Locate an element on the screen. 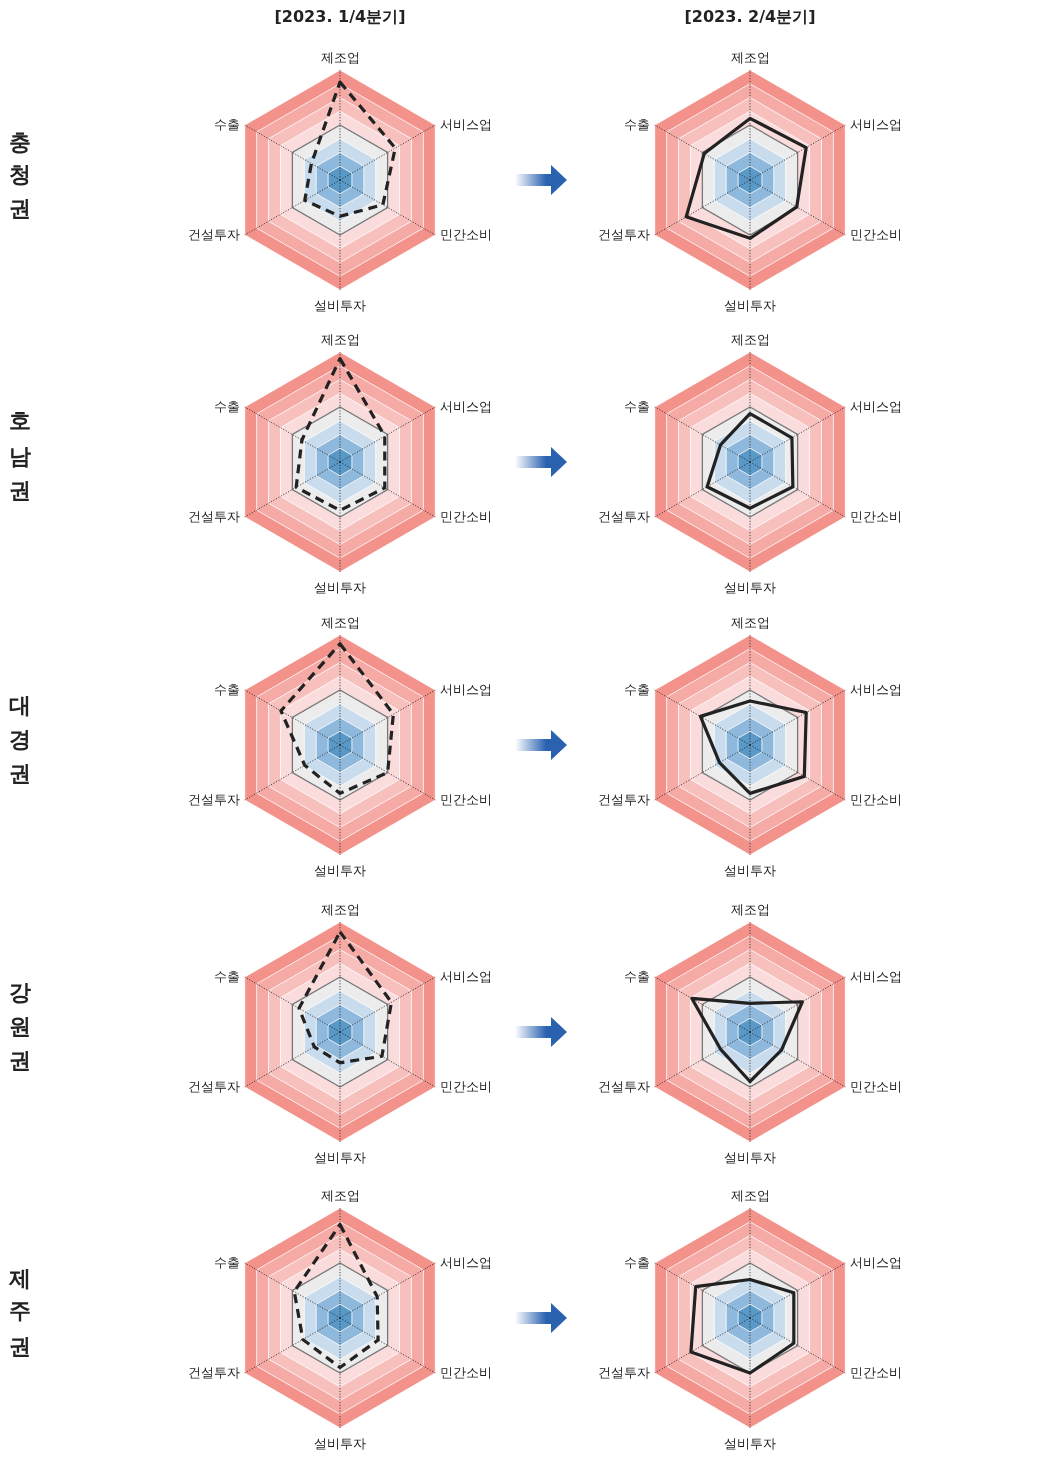  chart-title: [2023. 1/4분기] is located at coordinates (340, 16).